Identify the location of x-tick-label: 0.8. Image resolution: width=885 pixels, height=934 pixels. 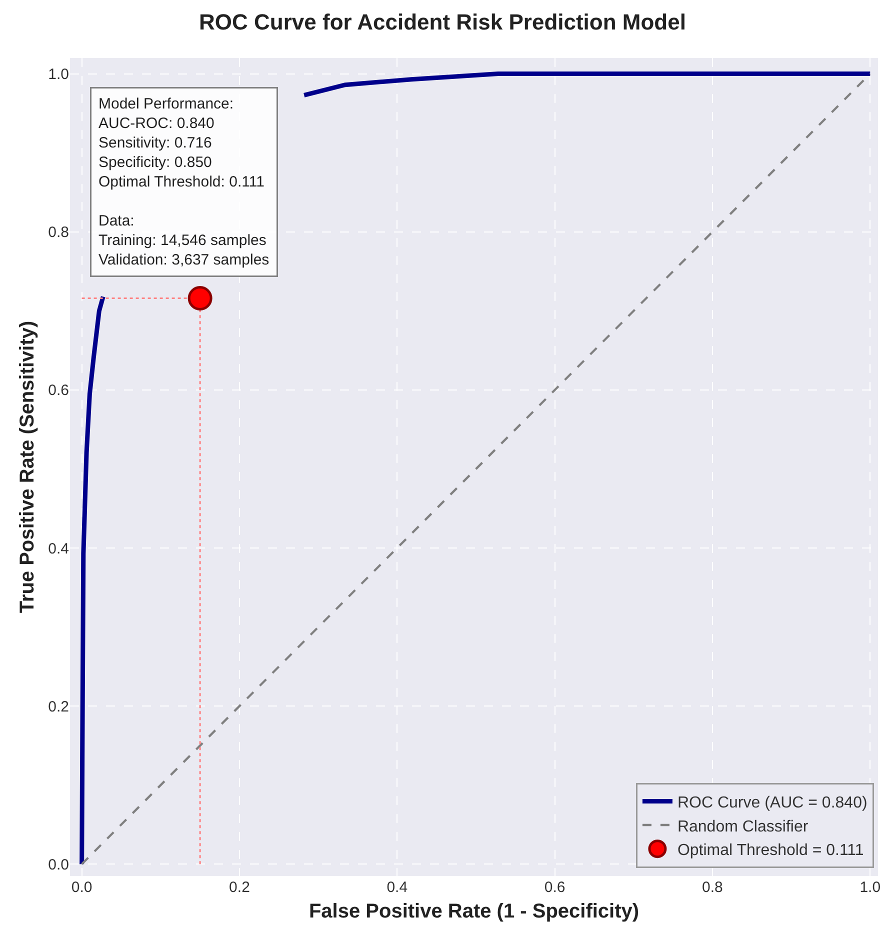
(712, 887).